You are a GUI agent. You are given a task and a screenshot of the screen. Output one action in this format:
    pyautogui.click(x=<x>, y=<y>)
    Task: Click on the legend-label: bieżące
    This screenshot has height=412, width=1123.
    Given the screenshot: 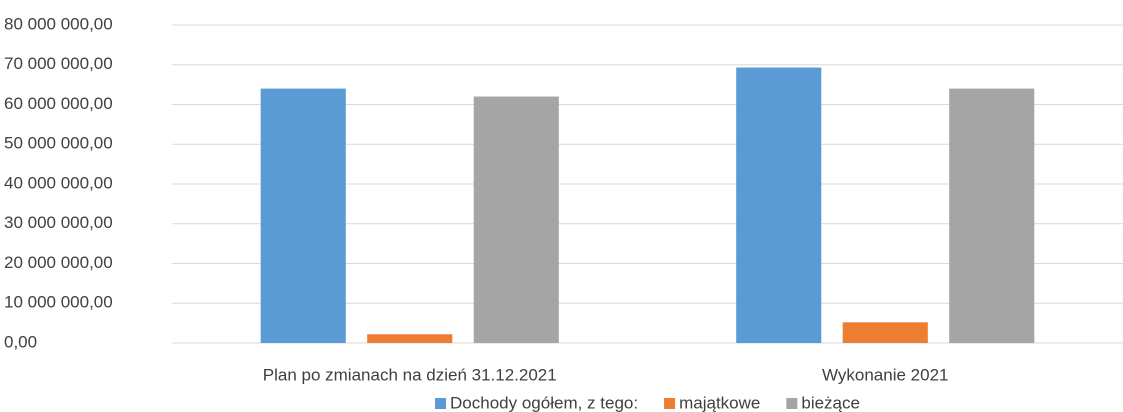 What is the action you would take?
    pyautogui.click(x=830, y=402)
    